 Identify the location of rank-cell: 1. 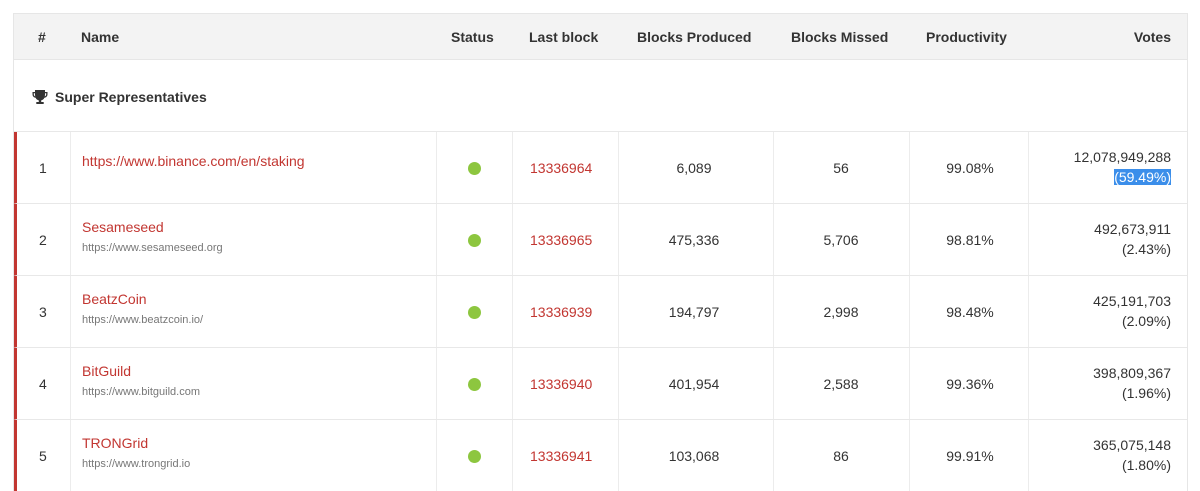
(43, 168).